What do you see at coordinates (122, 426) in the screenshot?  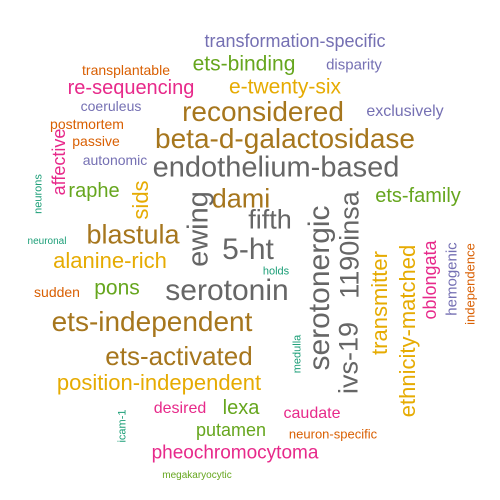 I see `word-icam-1: icam-1` at bounding box center [122, 426].